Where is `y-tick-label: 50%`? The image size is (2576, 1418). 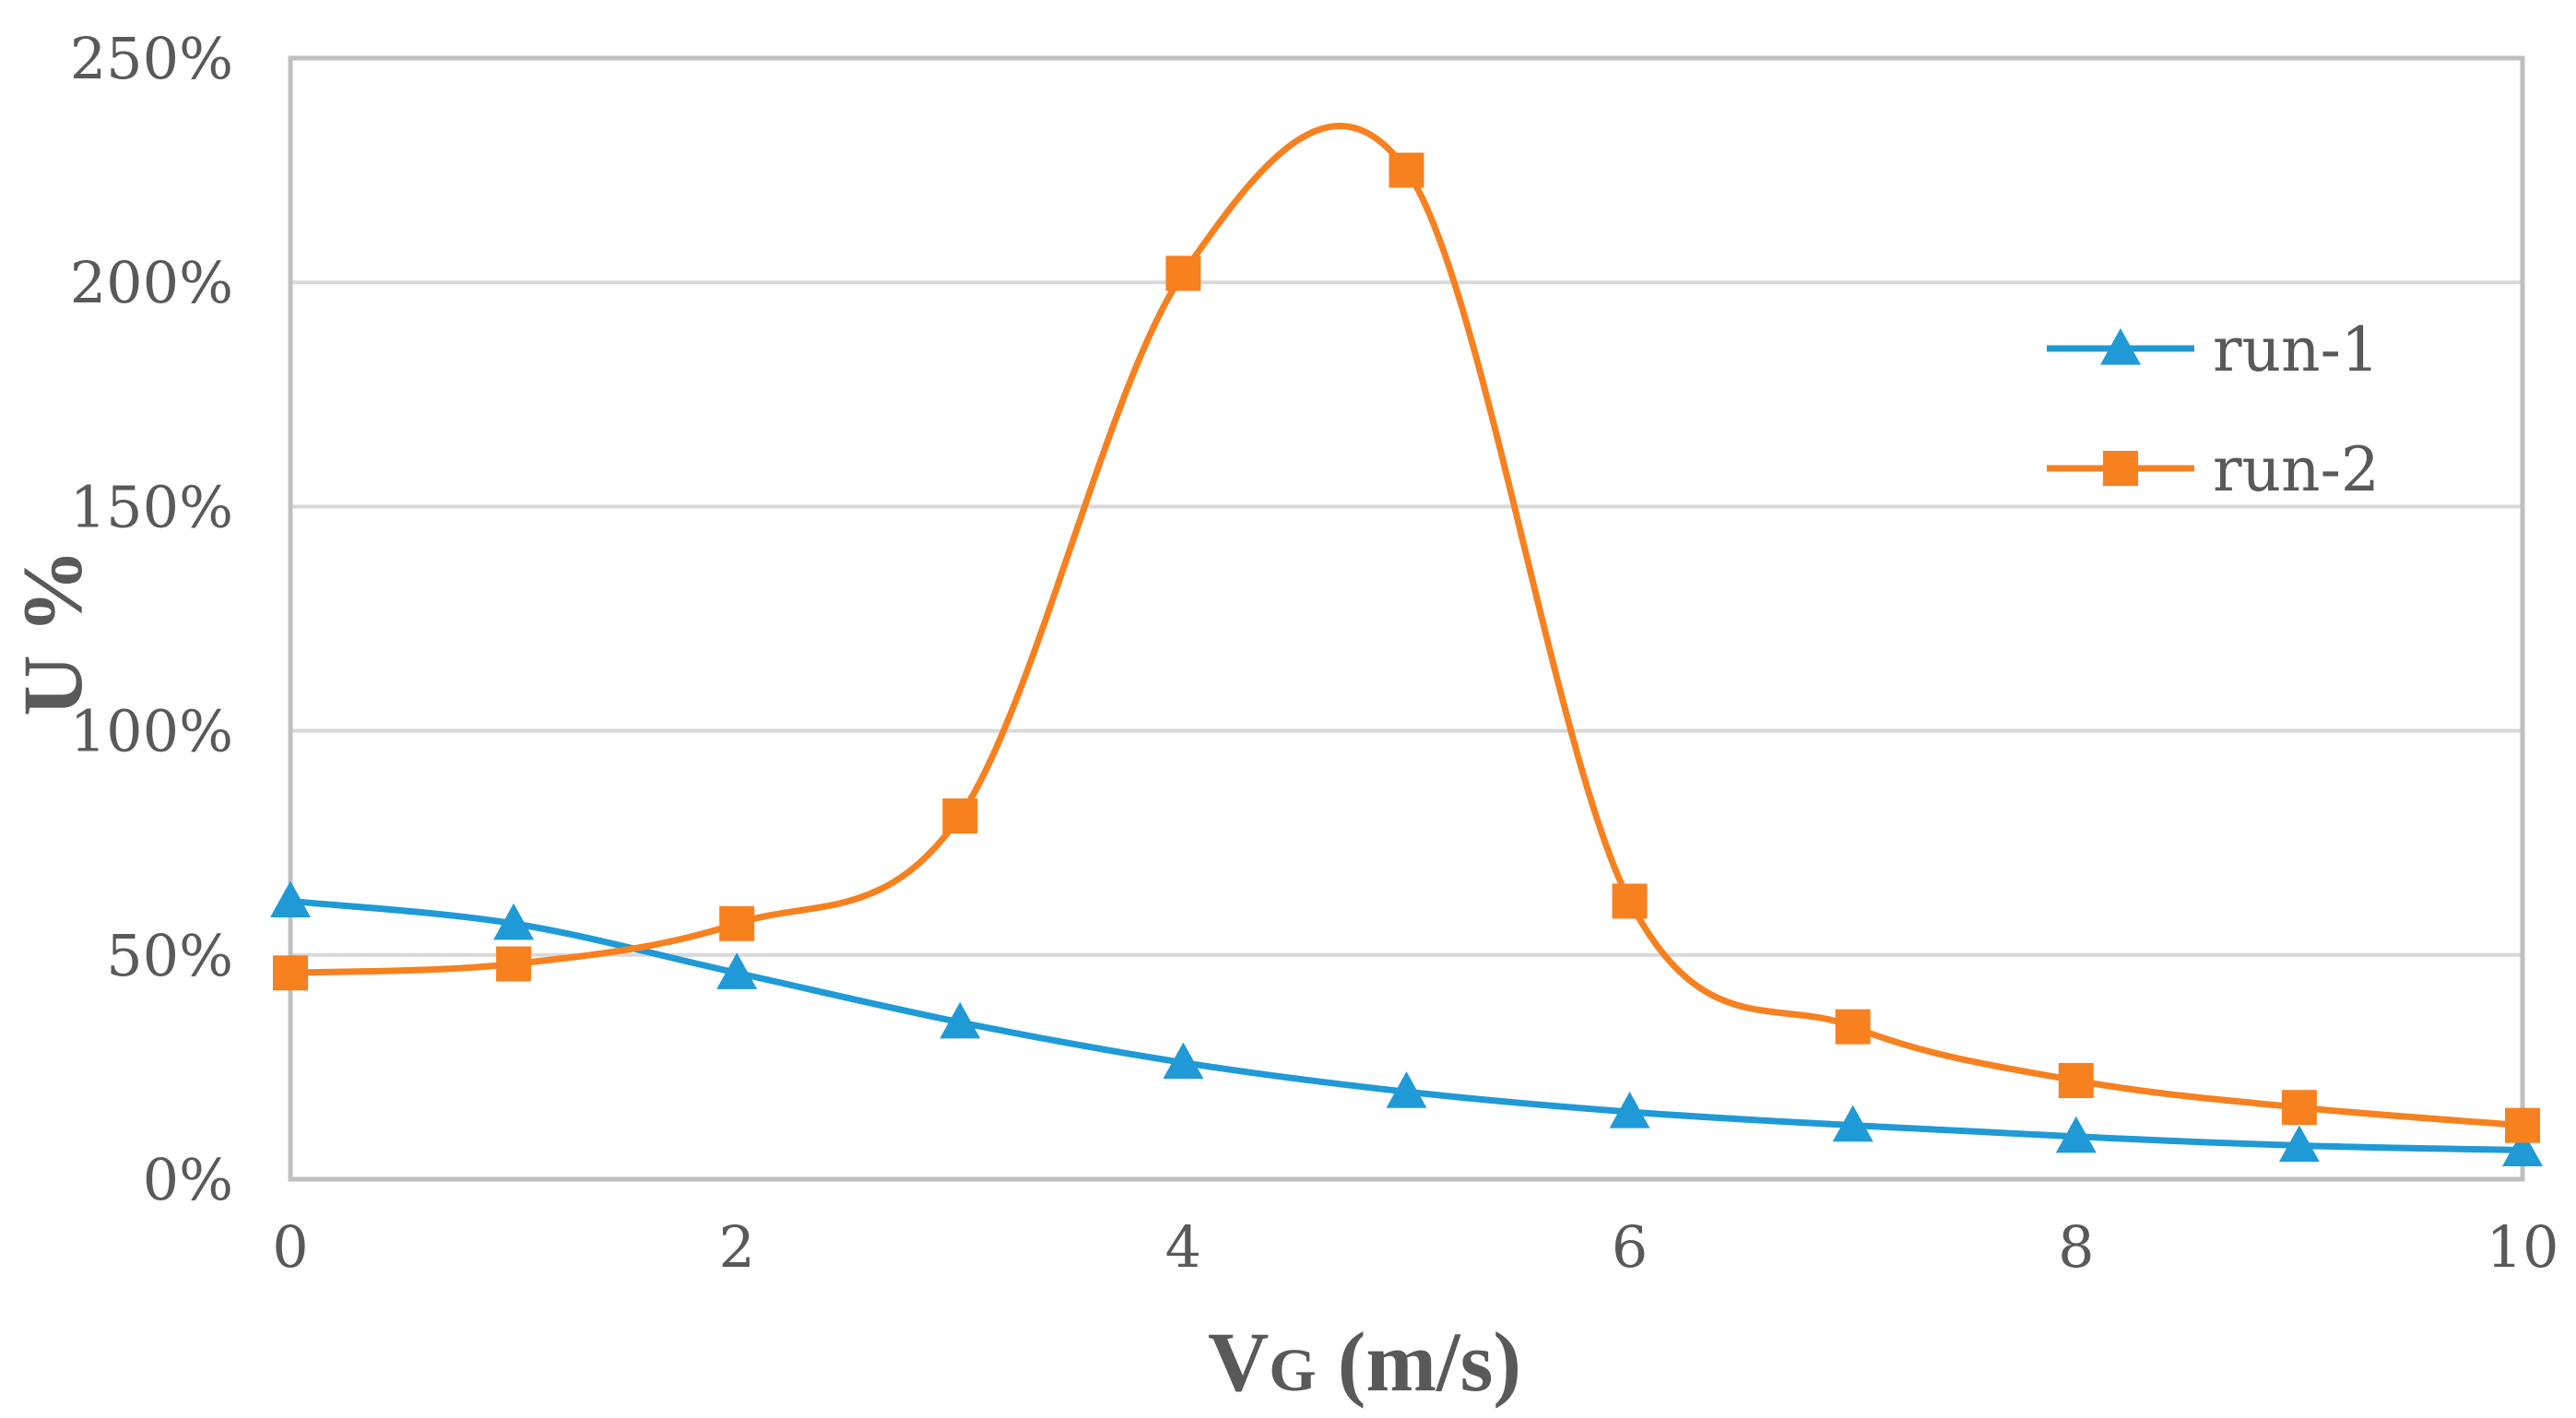
y-tick-label: 50% is located at coordinates (169, 955).